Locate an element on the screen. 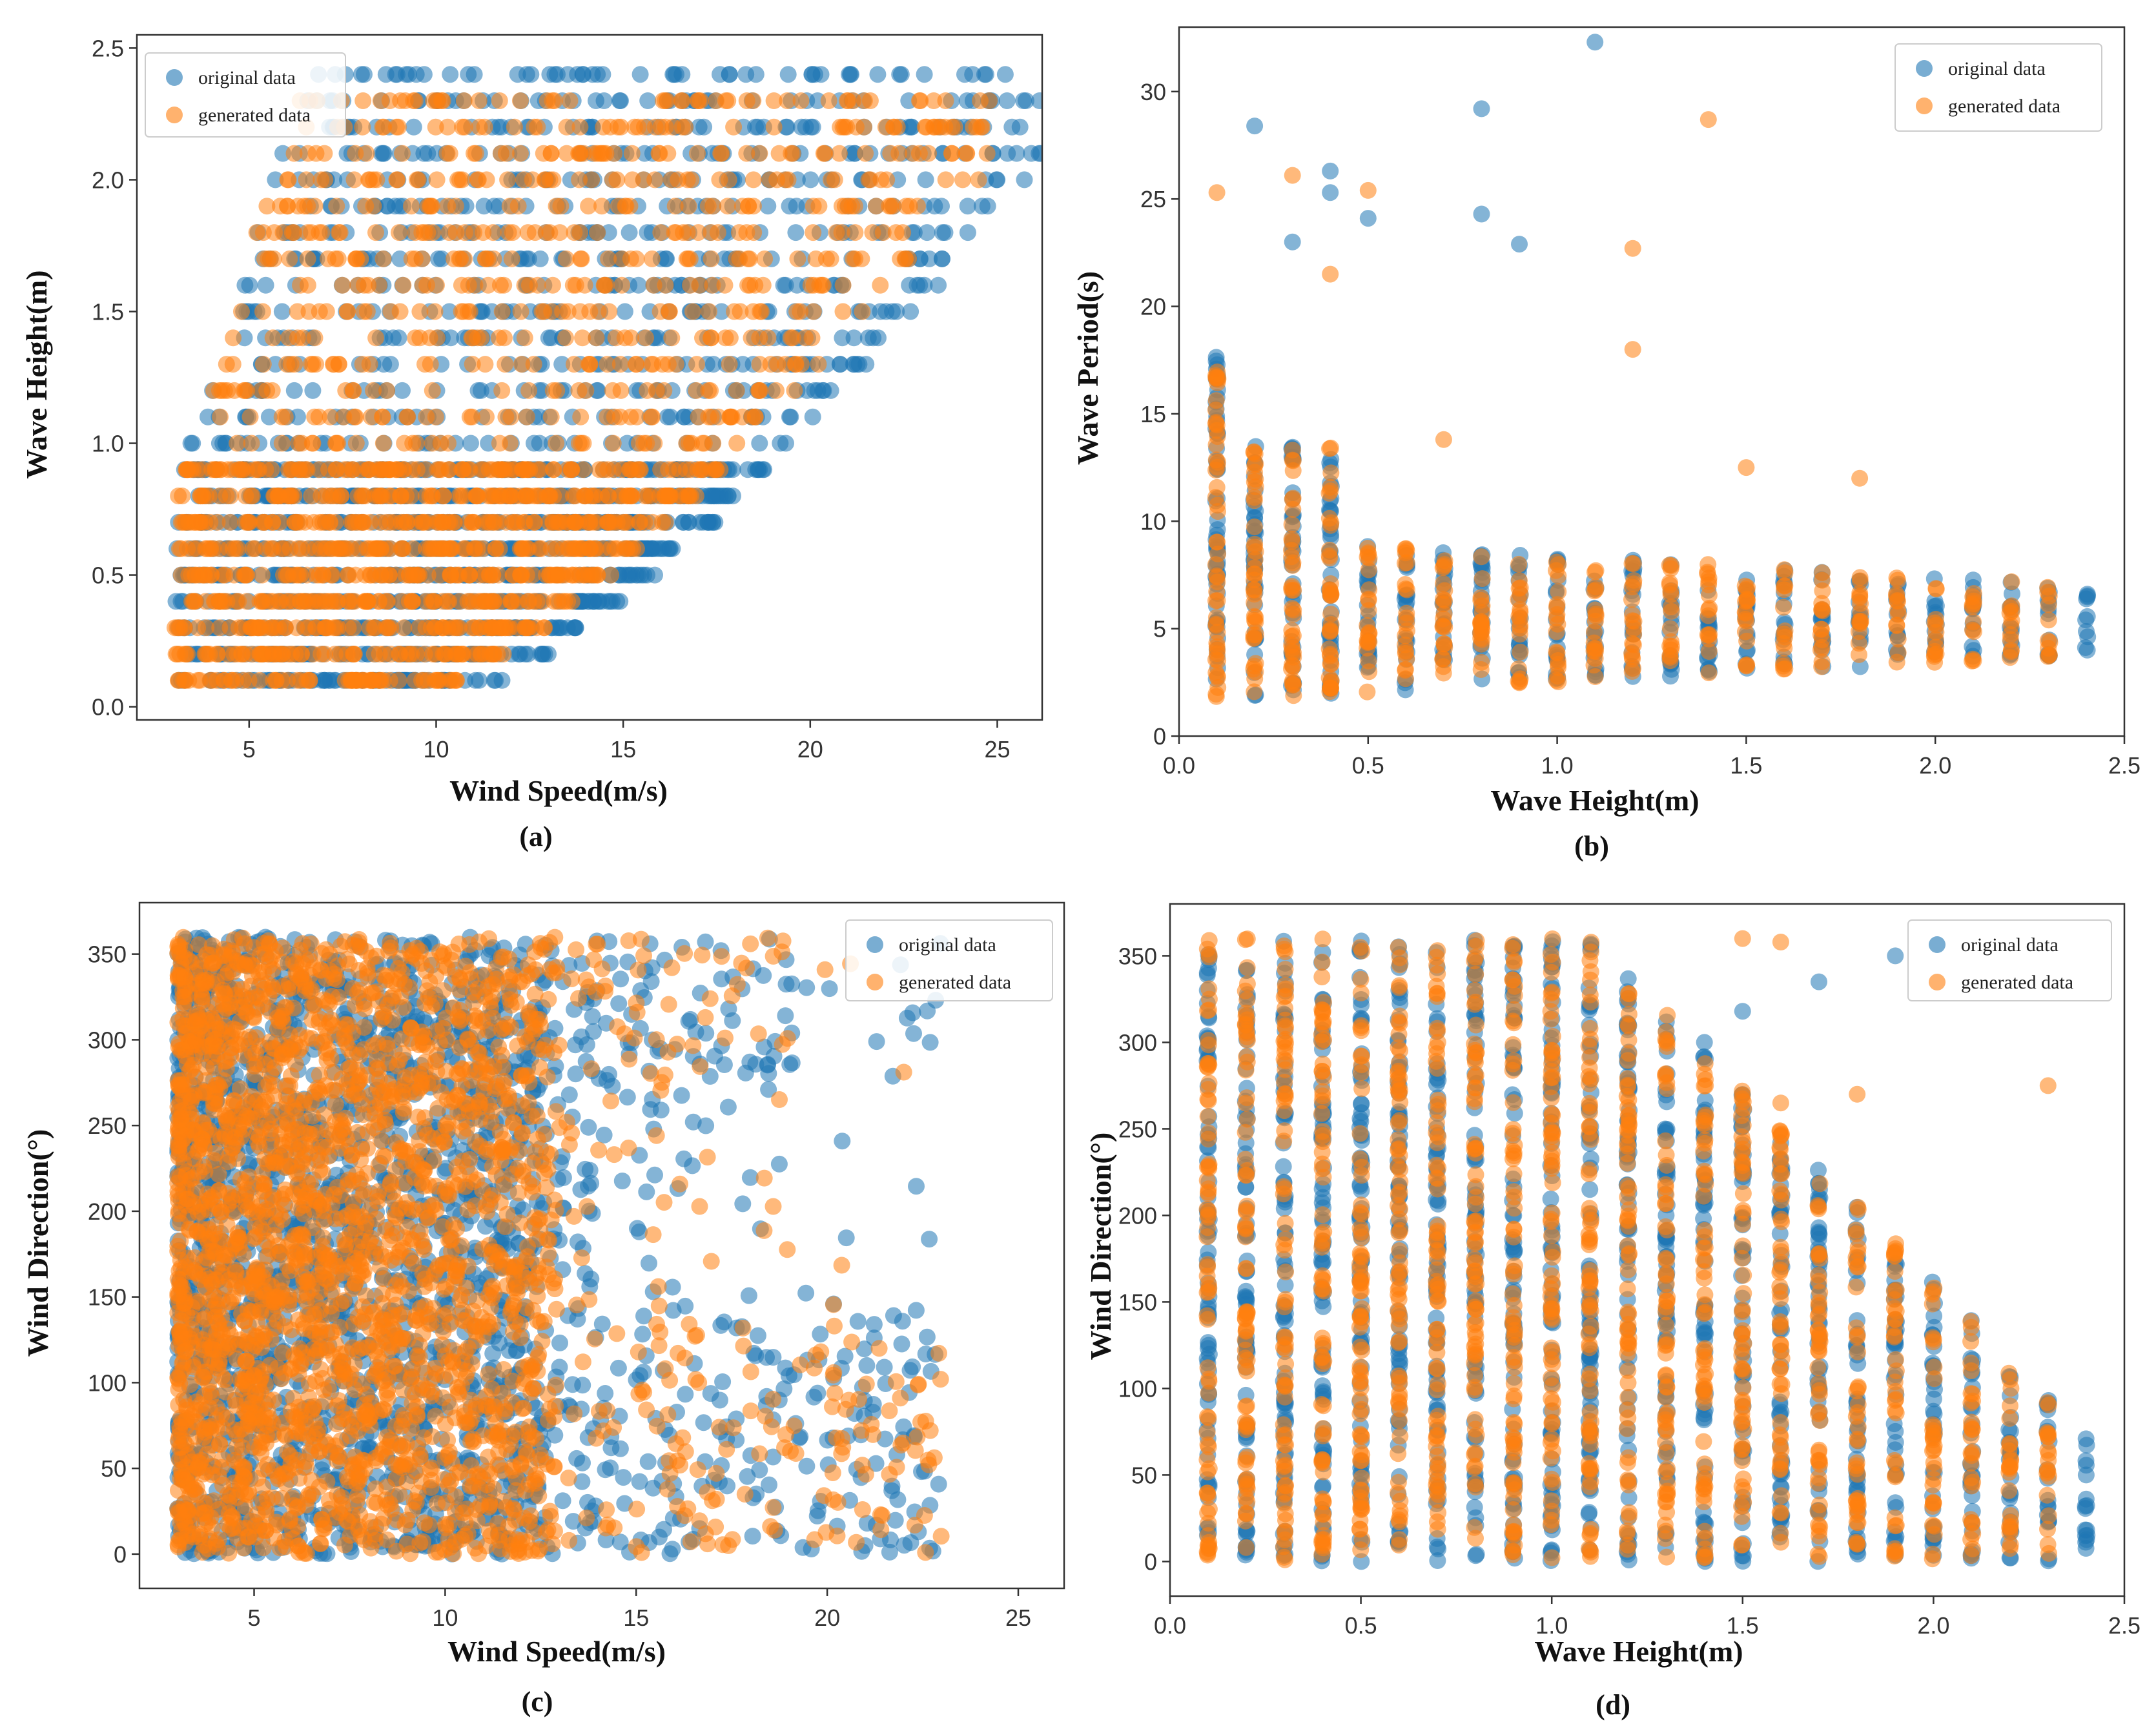 Image resolution: width=2156 pixels, height=1733 pixels. x-tick-label: 25 is located at coordinates (997, 749).